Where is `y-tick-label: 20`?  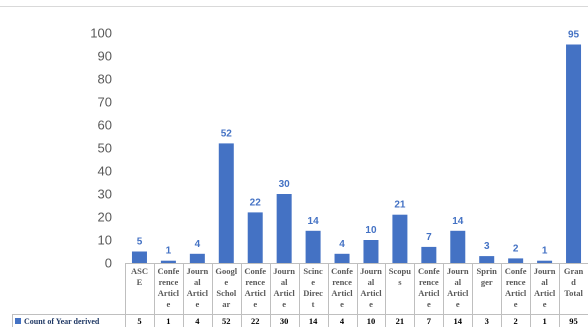
y-tick-label: 20 is located at coordinates (105, 217).